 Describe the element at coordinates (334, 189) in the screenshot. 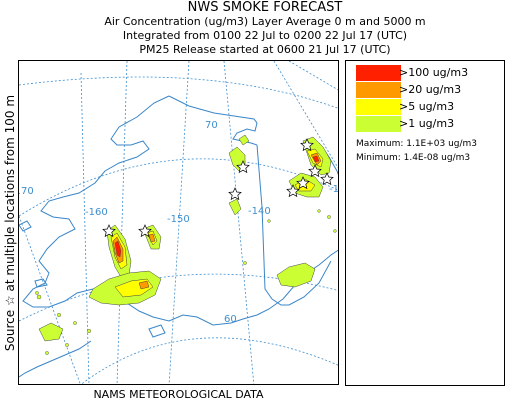

I see `lon-label-130: -130` at that location.